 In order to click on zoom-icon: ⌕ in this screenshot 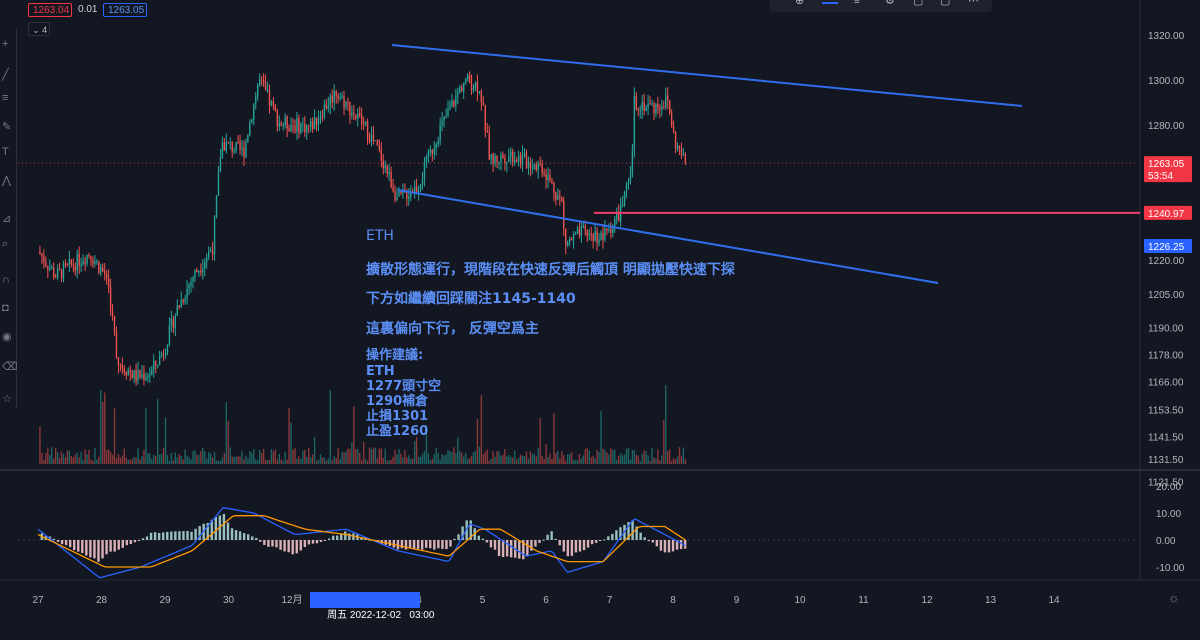, I will do `click(5, 244)`.